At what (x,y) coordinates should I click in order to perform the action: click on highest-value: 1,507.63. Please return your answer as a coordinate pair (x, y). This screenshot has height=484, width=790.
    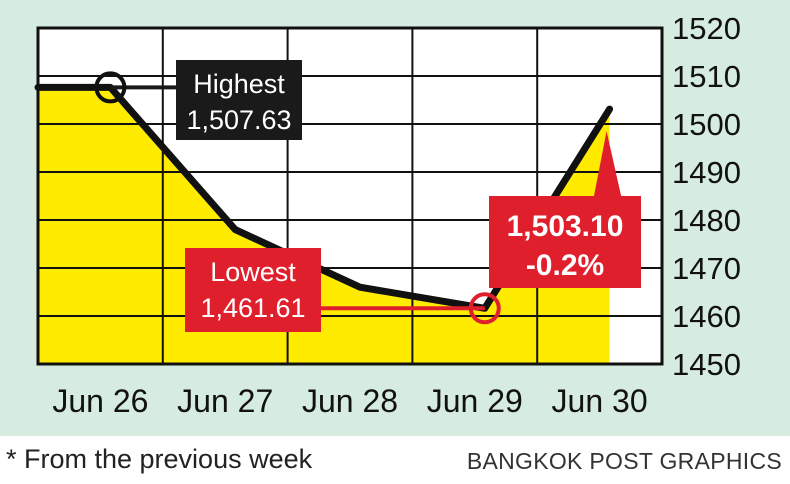
    Looking at the image, I should click on (238, 120).